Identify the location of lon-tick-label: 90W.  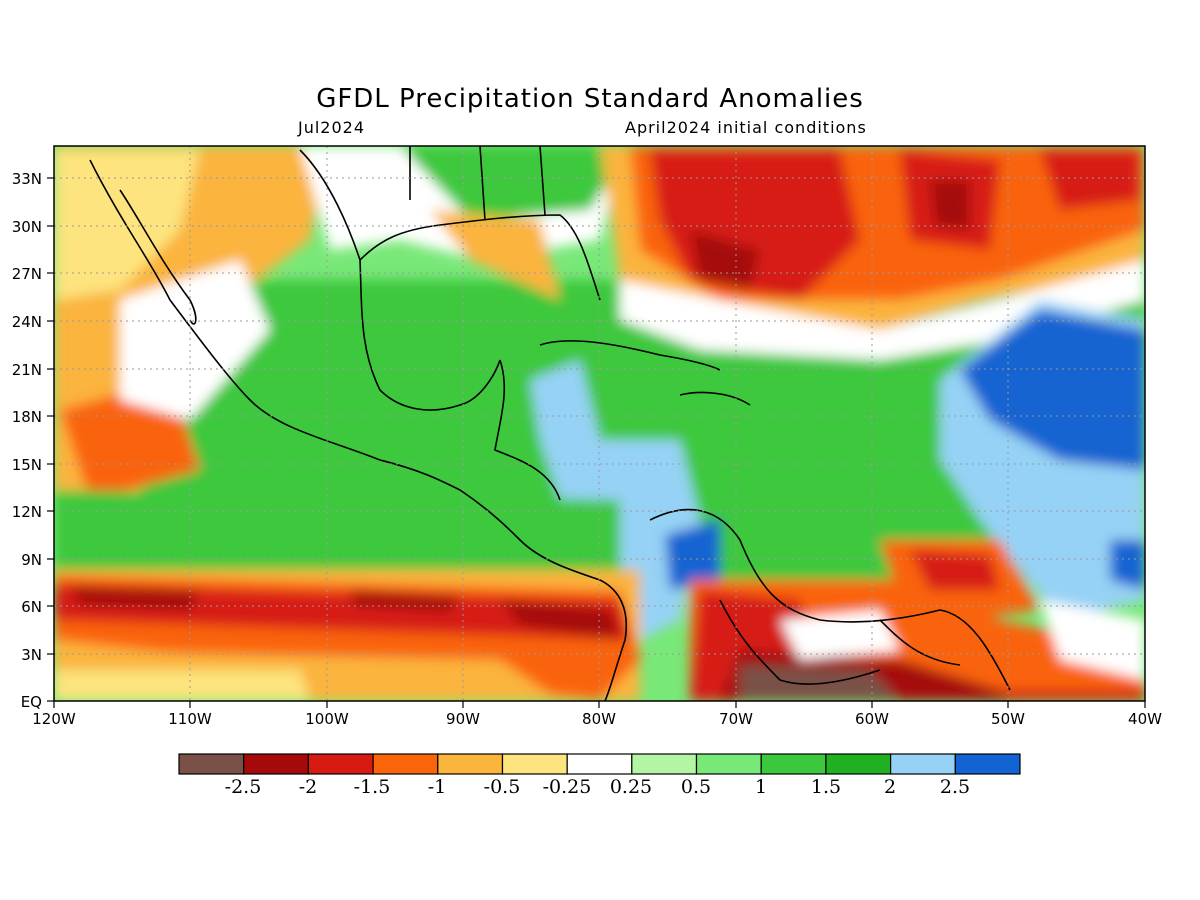
(463, 719).